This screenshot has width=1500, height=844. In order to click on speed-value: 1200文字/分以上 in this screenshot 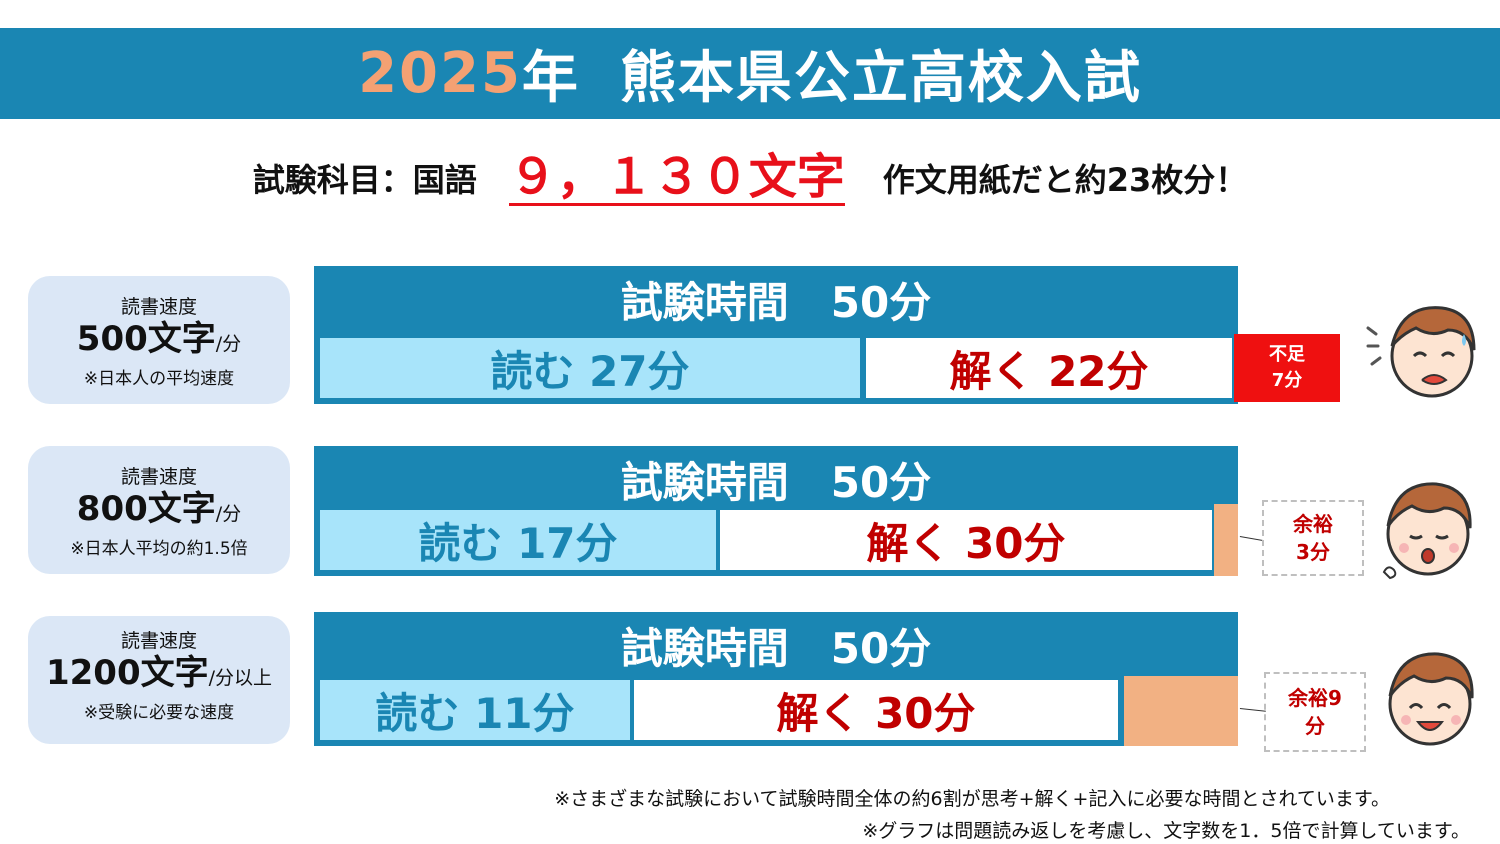, I will do `click(159, 675)`.